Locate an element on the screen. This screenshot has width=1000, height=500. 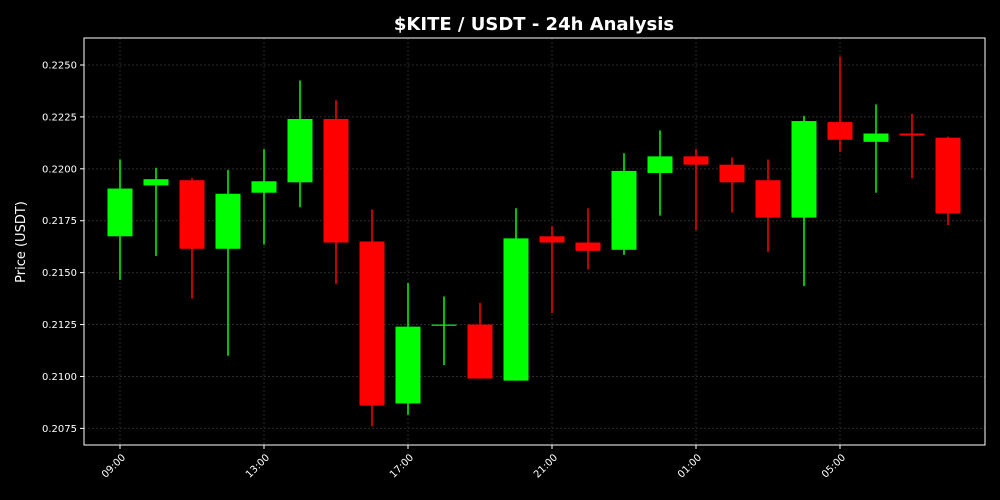
y-tick-label: 0.2100 is located at coordinates (59, 377).